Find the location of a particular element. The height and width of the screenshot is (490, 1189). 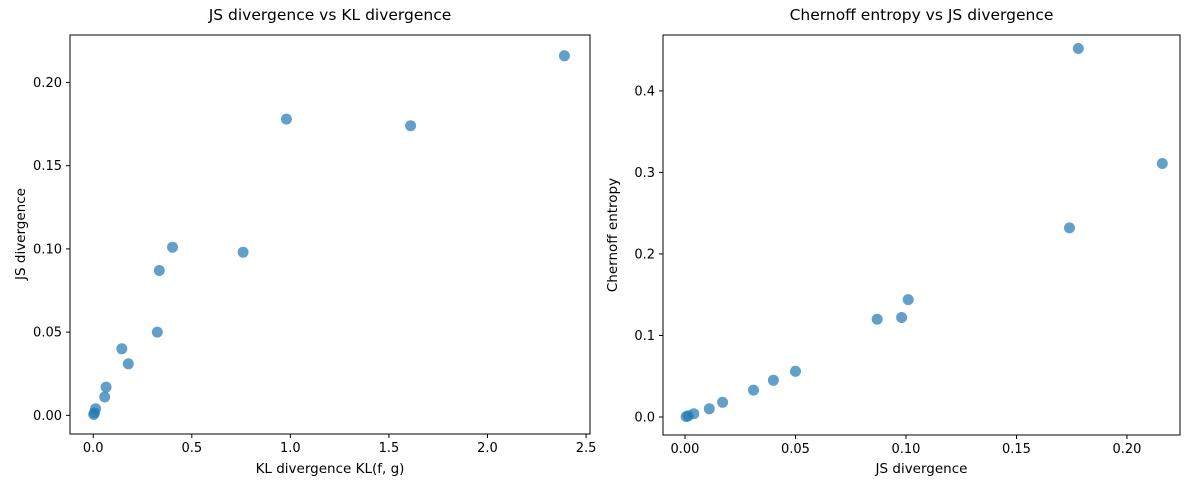

y-tick-label: 0.3 is located at coordinates (644, 173).